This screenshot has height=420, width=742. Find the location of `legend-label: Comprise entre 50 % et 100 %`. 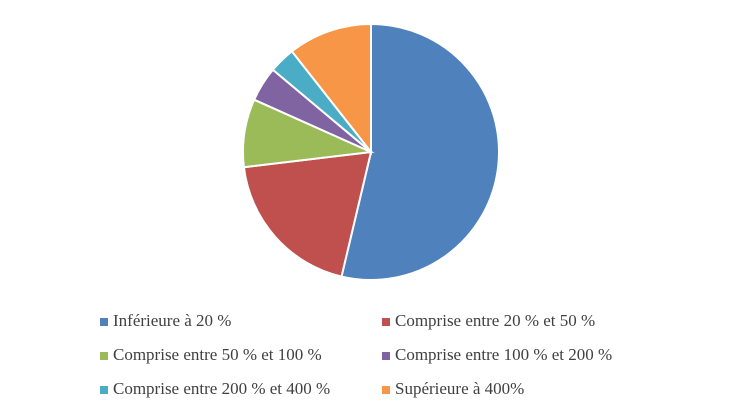

legend-label: Comprise entre 50 % et 100 % is located at coordinates (217, 354).